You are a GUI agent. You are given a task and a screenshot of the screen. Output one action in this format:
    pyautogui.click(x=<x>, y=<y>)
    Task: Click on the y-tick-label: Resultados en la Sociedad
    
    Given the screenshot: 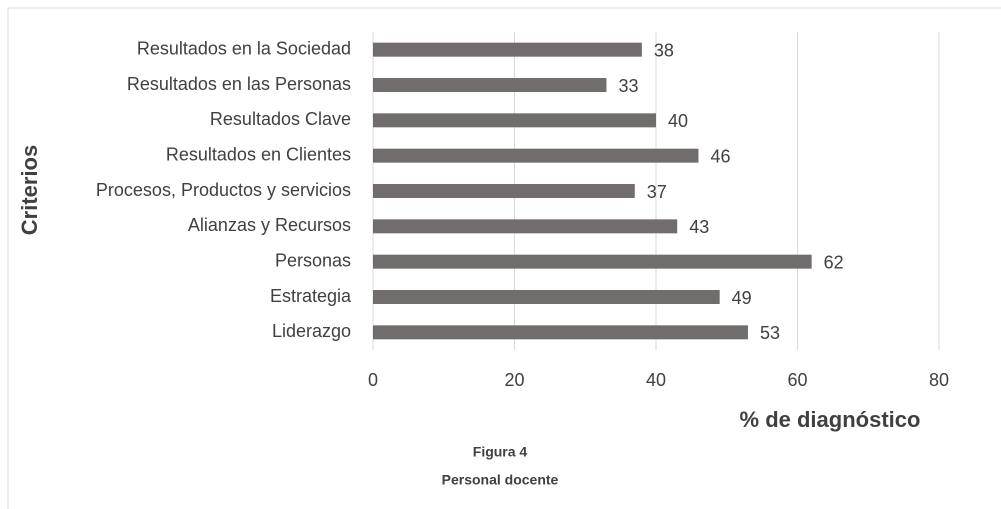 What is the action you would take?
    pyautogui.click(x=244, y=48)
    